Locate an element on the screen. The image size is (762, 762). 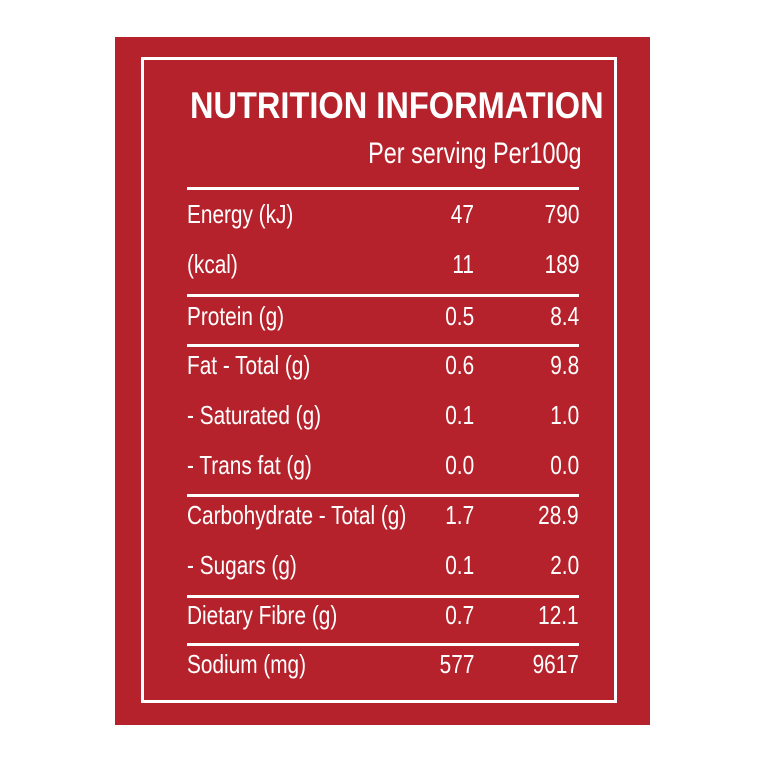
column-headers: Per serving Per100g is located at coordinates (475, 154).